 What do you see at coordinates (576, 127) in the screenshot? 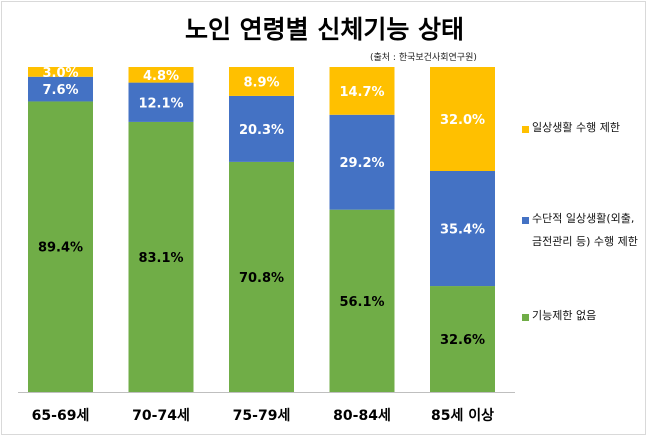
I see `legend-label-limited: 일상생활 수행 제한` at bounding box center [576, 127].